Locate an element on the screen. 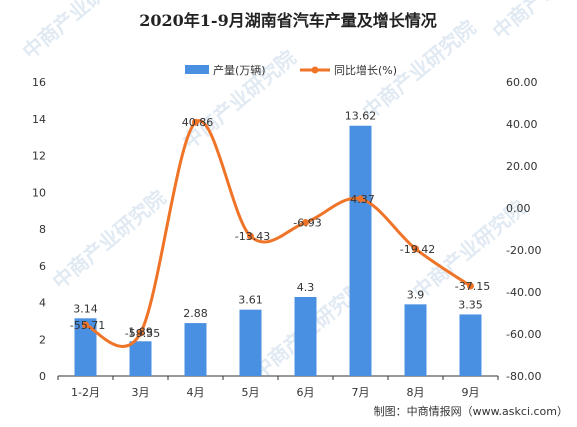 The width and height of the screenshot is (577, 427). line-data-label: -37.15 is located at coordinates (472, 286).